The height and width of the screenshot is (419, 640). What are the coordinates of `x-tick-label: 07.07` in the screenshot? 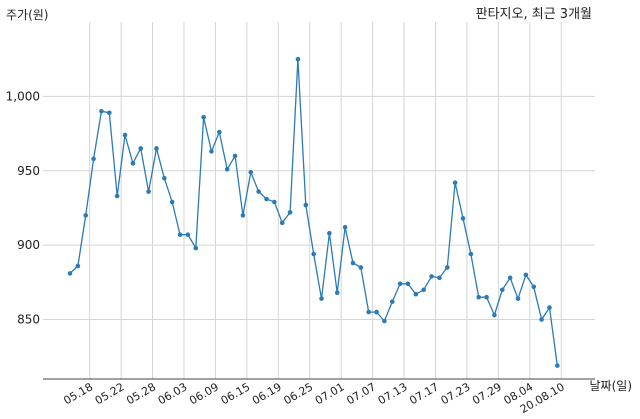 It's located at (361, 393).